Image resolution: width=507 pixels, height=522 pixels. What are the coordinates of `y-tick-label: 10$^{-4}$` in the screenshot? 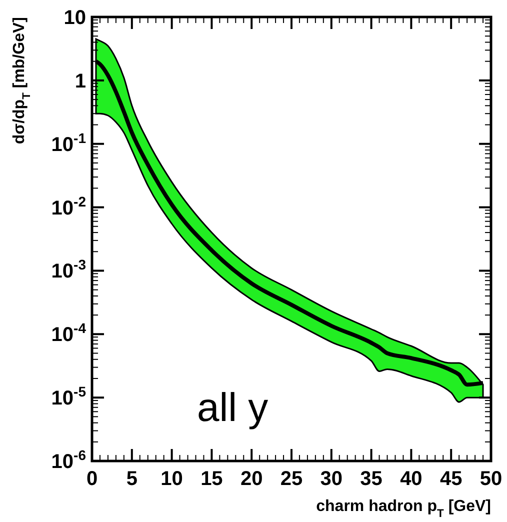 It's located at (68, 333).